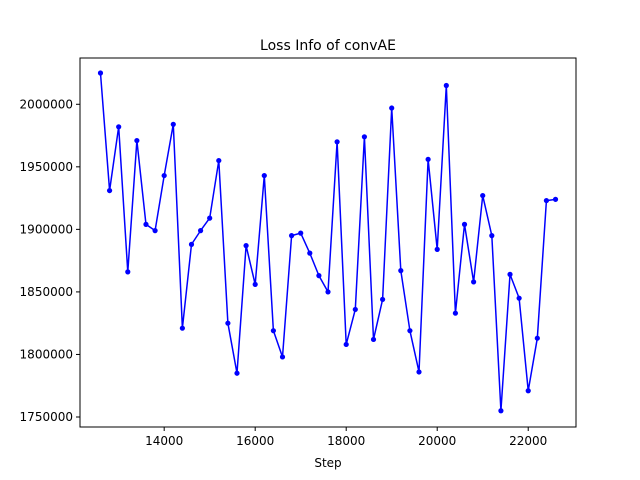 This screenshot has width=640, height=480. I want to click on y-tick-label: 1950000, so click(46, 167).